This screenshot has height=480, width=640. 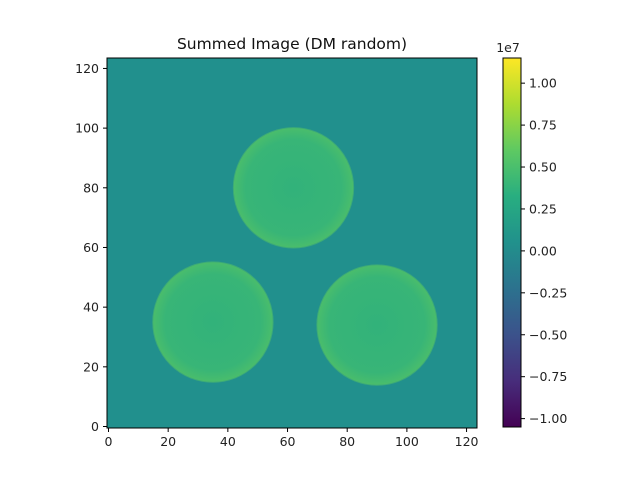 What do you see at coordinates (508, 47) in the screenshot?
I see `colorbar-scale-label: 1e7` at bounding box center [508, 47].